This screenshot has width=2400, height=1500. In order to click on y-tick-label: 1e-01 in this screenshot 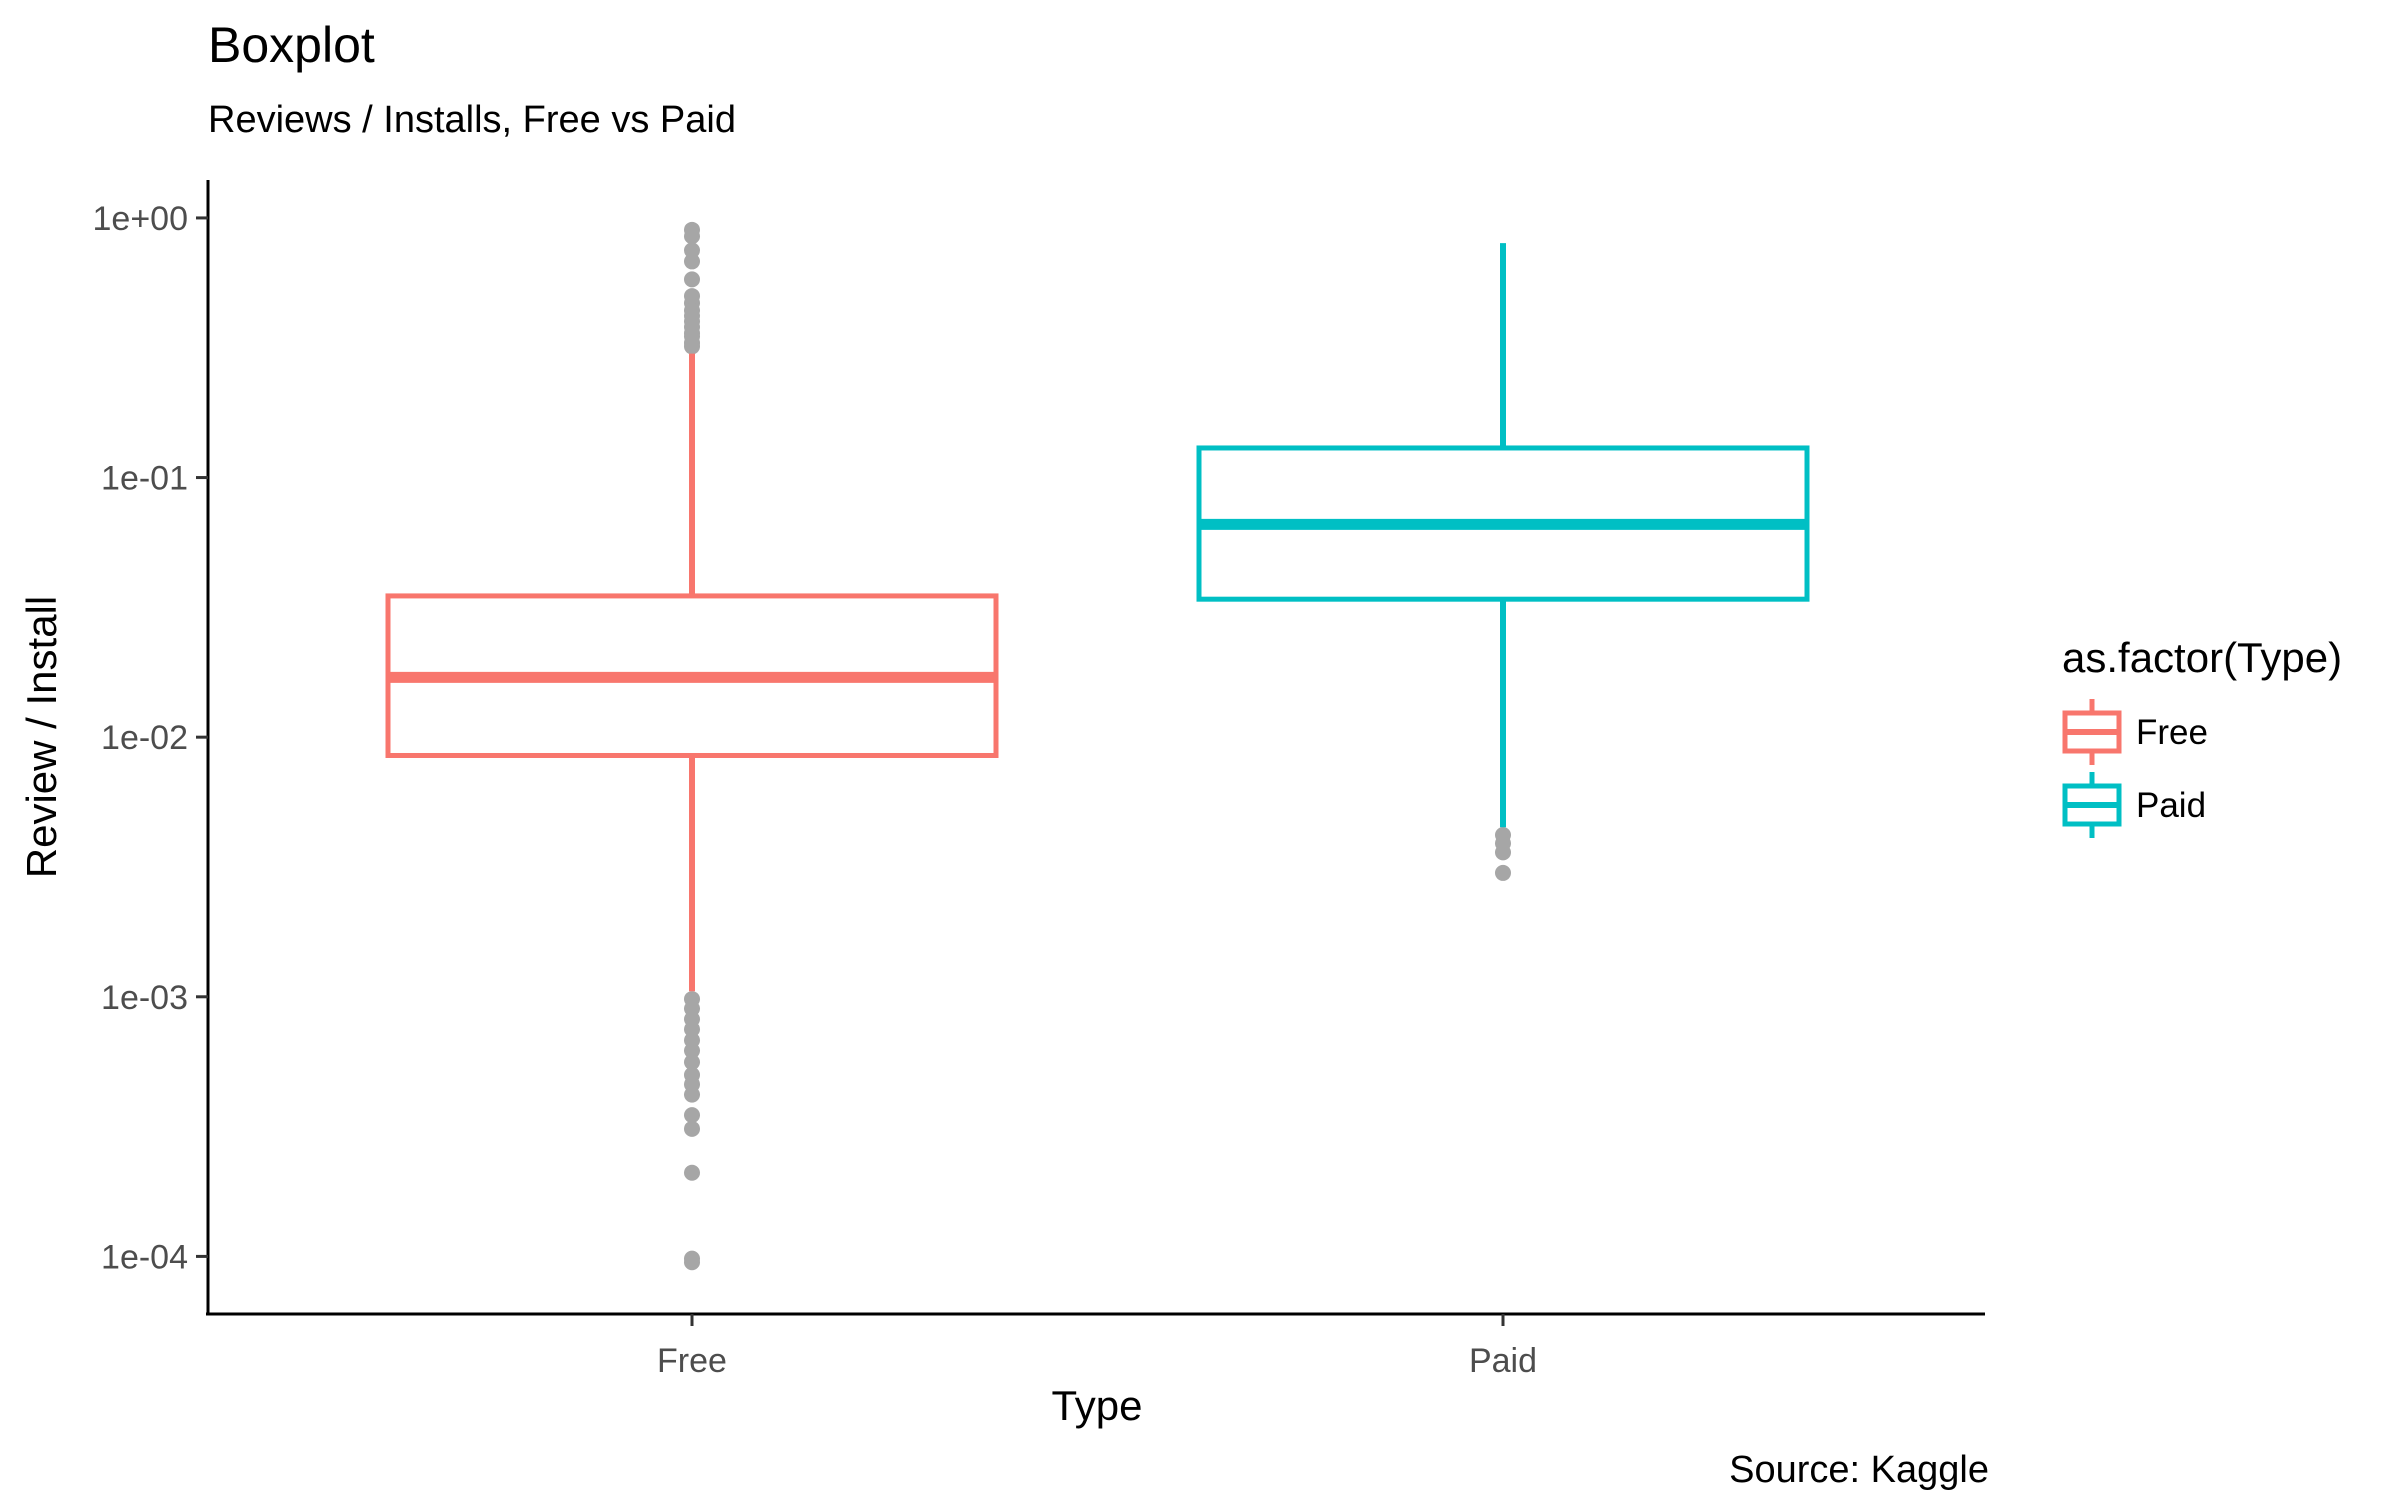, I will do `click(144, 479)`.